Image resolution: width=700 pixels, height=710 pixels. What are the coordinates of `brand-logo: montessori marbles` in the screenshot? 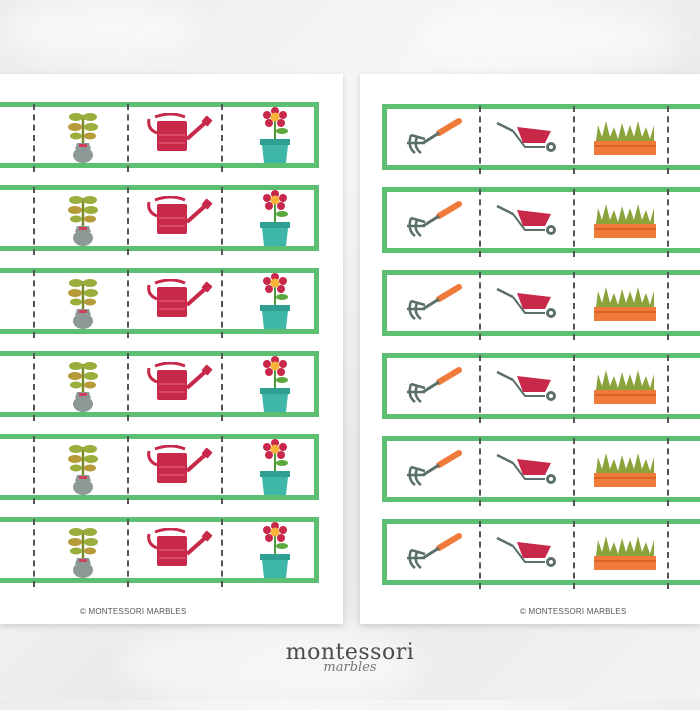 It's located at (350, 658).